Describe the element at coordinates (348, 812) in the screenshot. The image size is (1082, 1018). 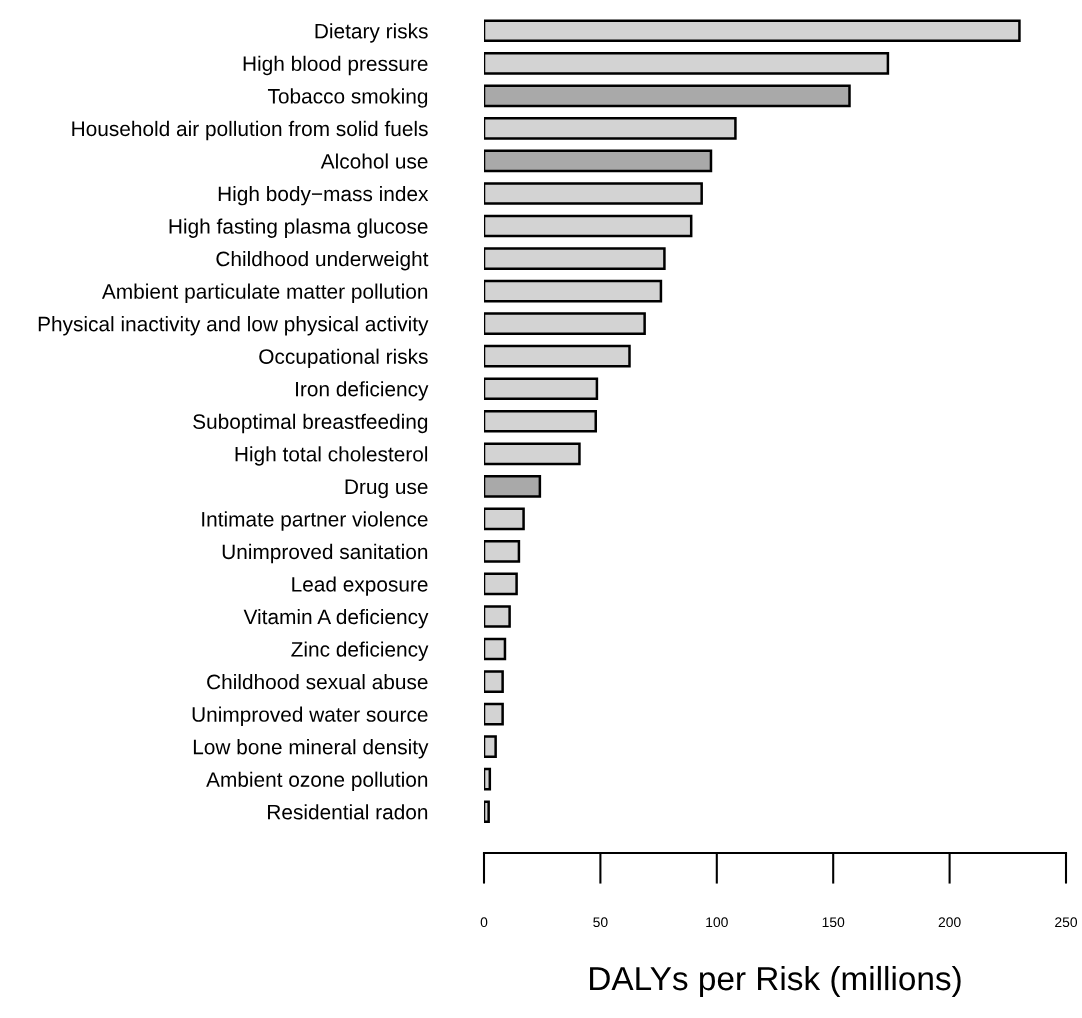
I see `y-tick-label: Residential radon` at that location.